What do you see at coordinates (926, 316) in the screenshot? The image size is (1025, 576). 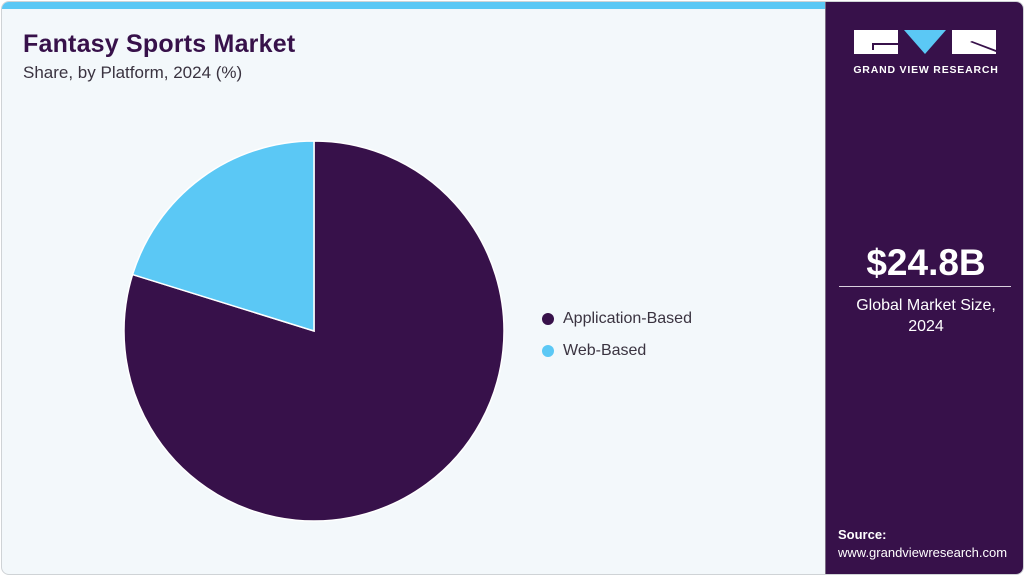 I see `market-size-label: Global Market Size, 2024` at bounding box center [926, 316].